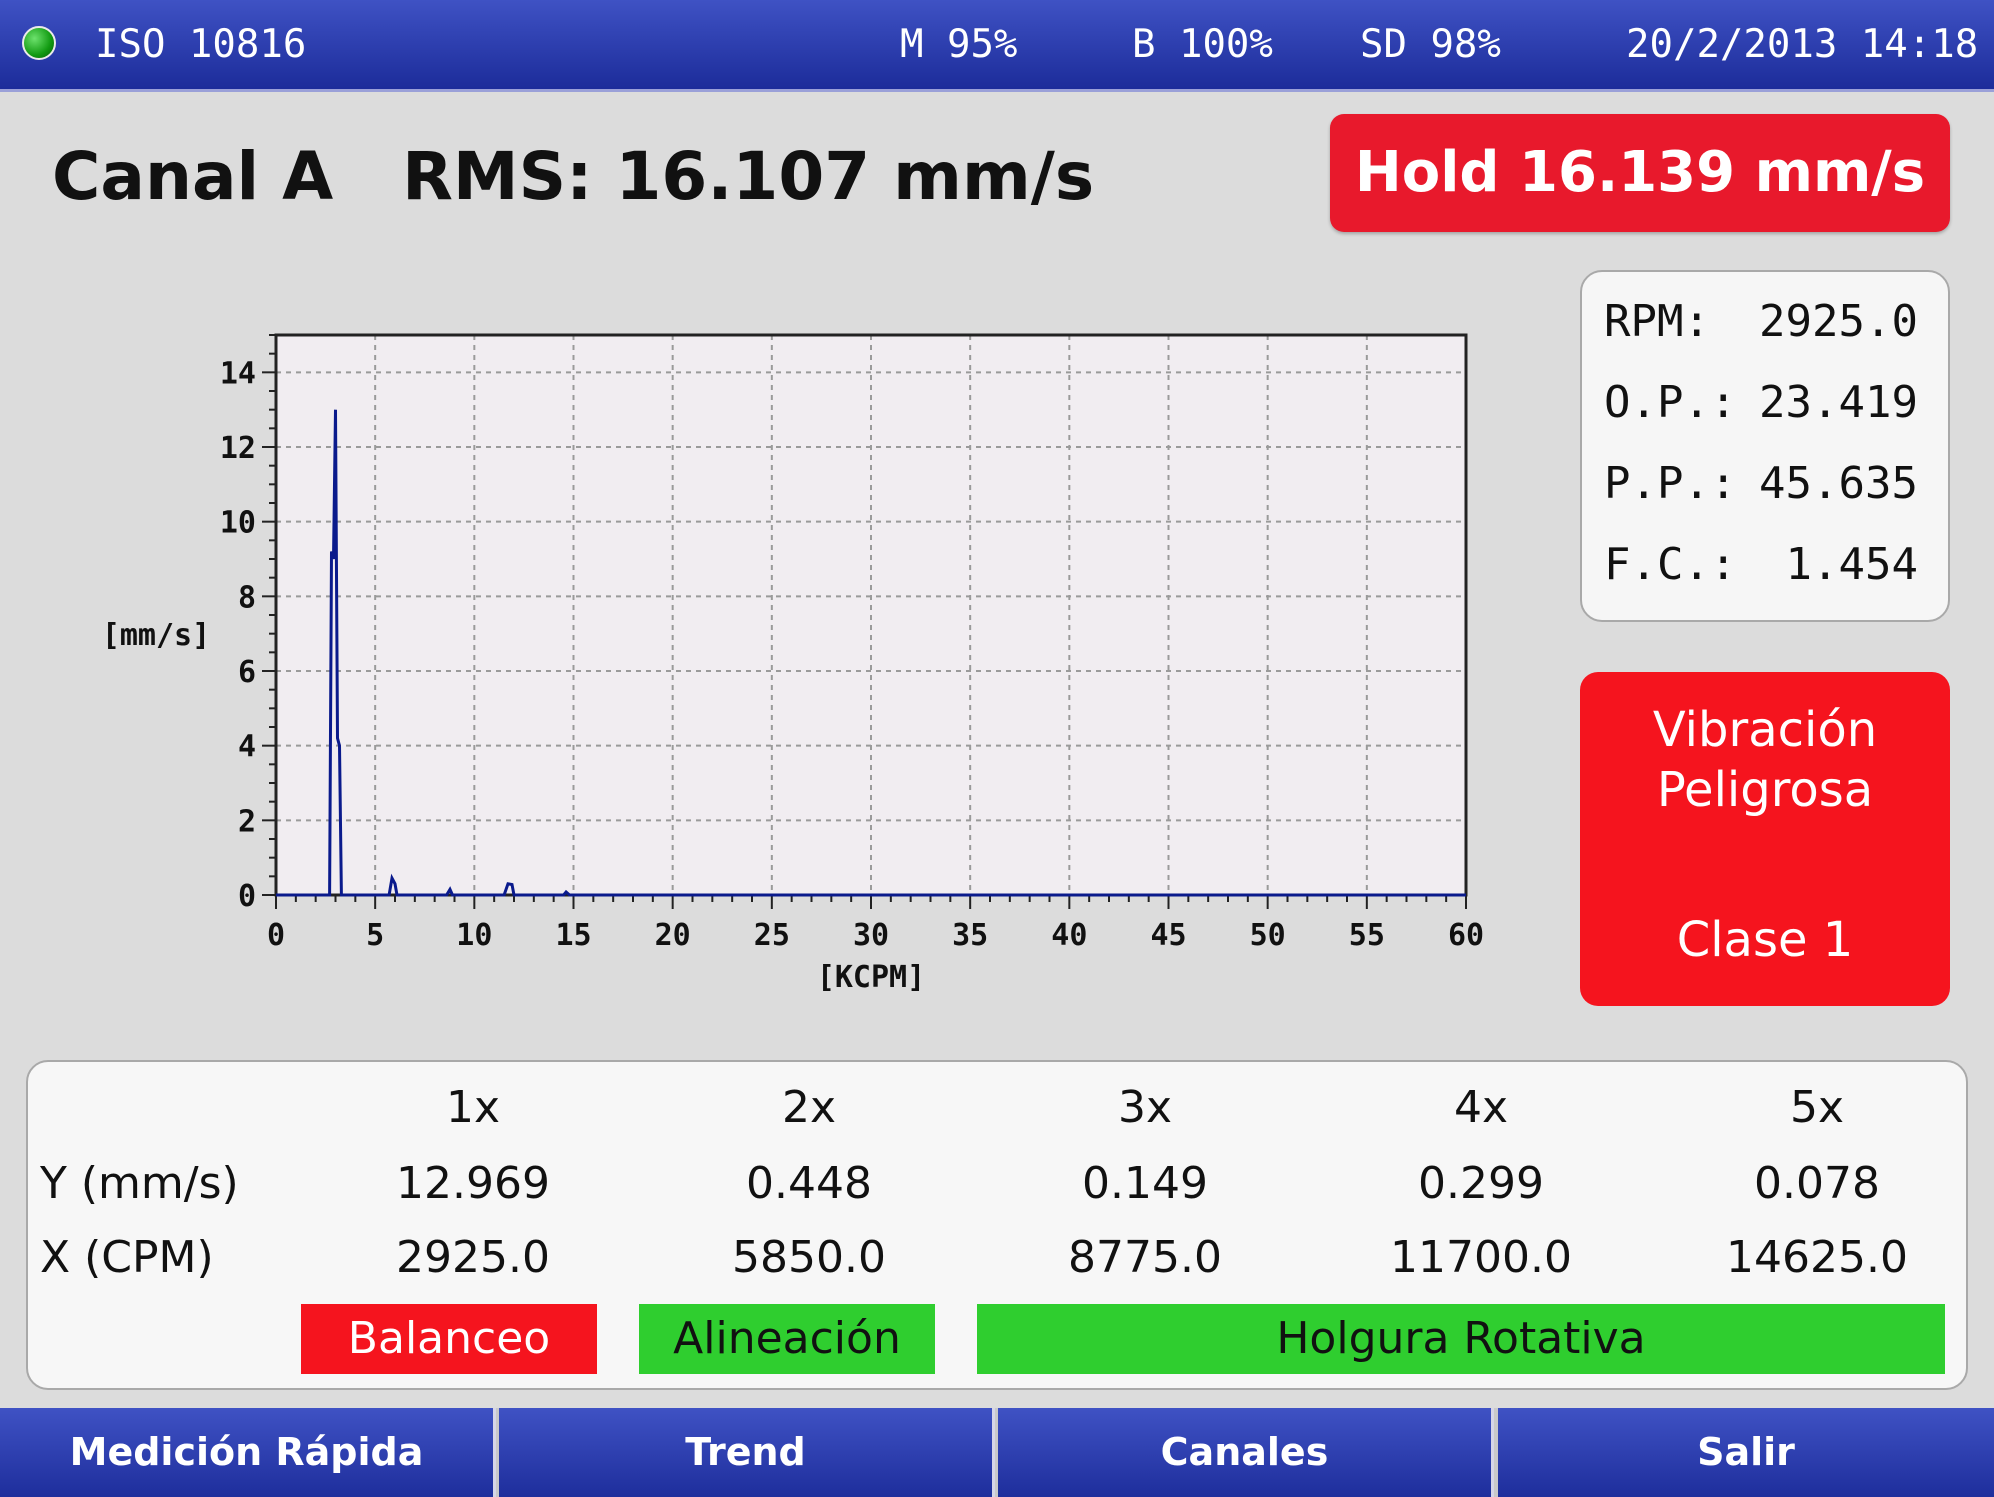 The width and height of the screenshot is (1994, 1497). Describe the element at coordinates (127, 1257) in the screenshot. I see `x-row-label: X (CPM)` at that location.